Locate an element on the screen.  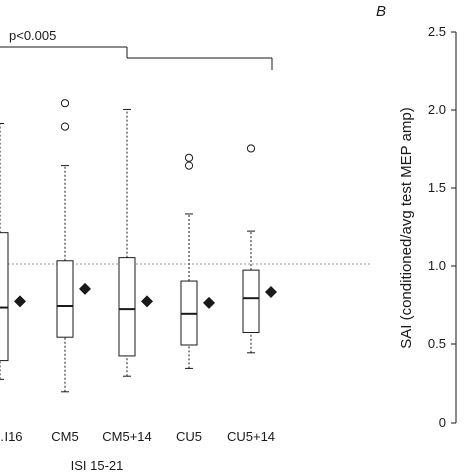
y-tick-label-2-5: 2.5 is located at coordinates (437, 31).